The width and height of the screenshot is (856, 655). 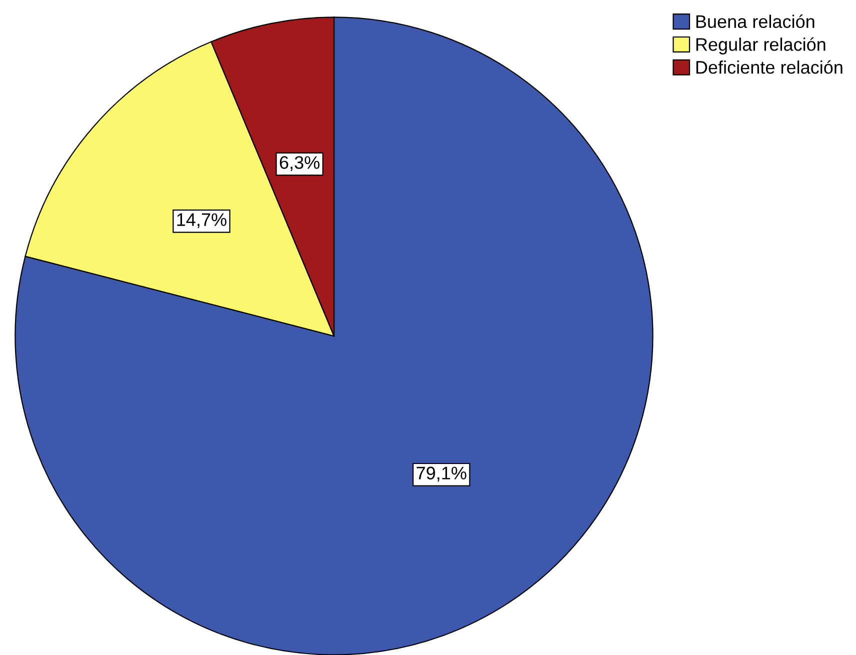 What do you see at coordinates (755, 21) in the screenshot?
I see `legend-label: Buena relación` at bounding box center [755, 21].